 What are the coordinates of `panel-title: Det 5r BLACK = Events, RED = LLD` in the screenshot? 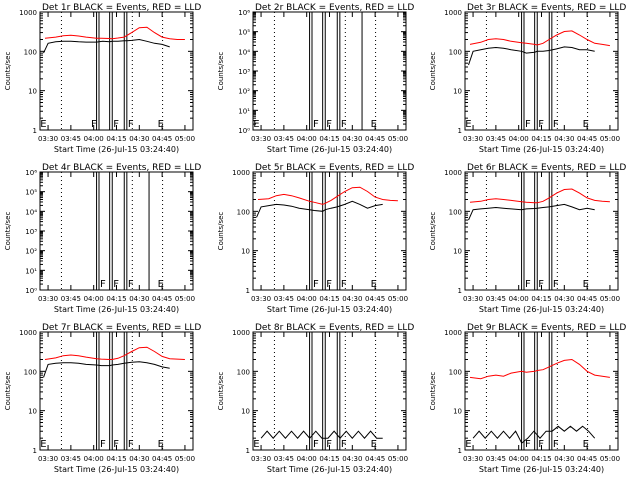 It's located at (334, 168).